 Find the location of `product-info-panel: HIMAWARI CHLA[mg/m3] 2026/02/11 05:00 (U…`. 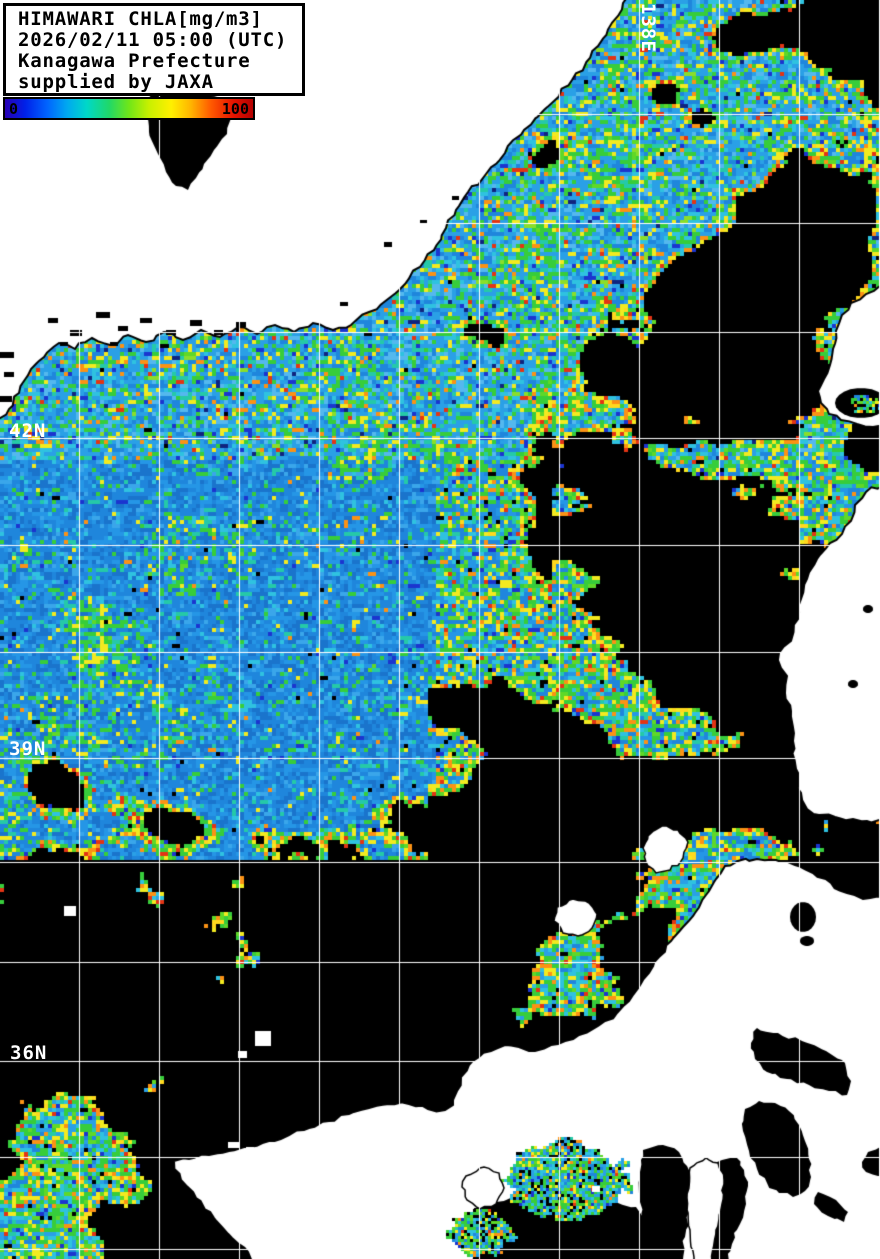

product-info-panel: HIMAWARI CHLA[mg/m3] 2026/02/11 05:00 (U… is located at coordinates (154, 49).